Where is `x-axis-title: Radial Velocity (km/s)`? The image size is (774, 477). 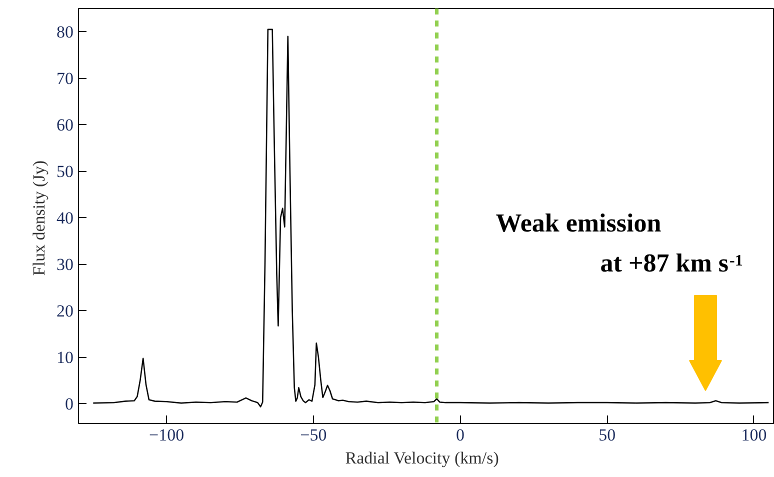 x-axis-title: Radial Velocity (km/s) is located at coordinates (422, 458).